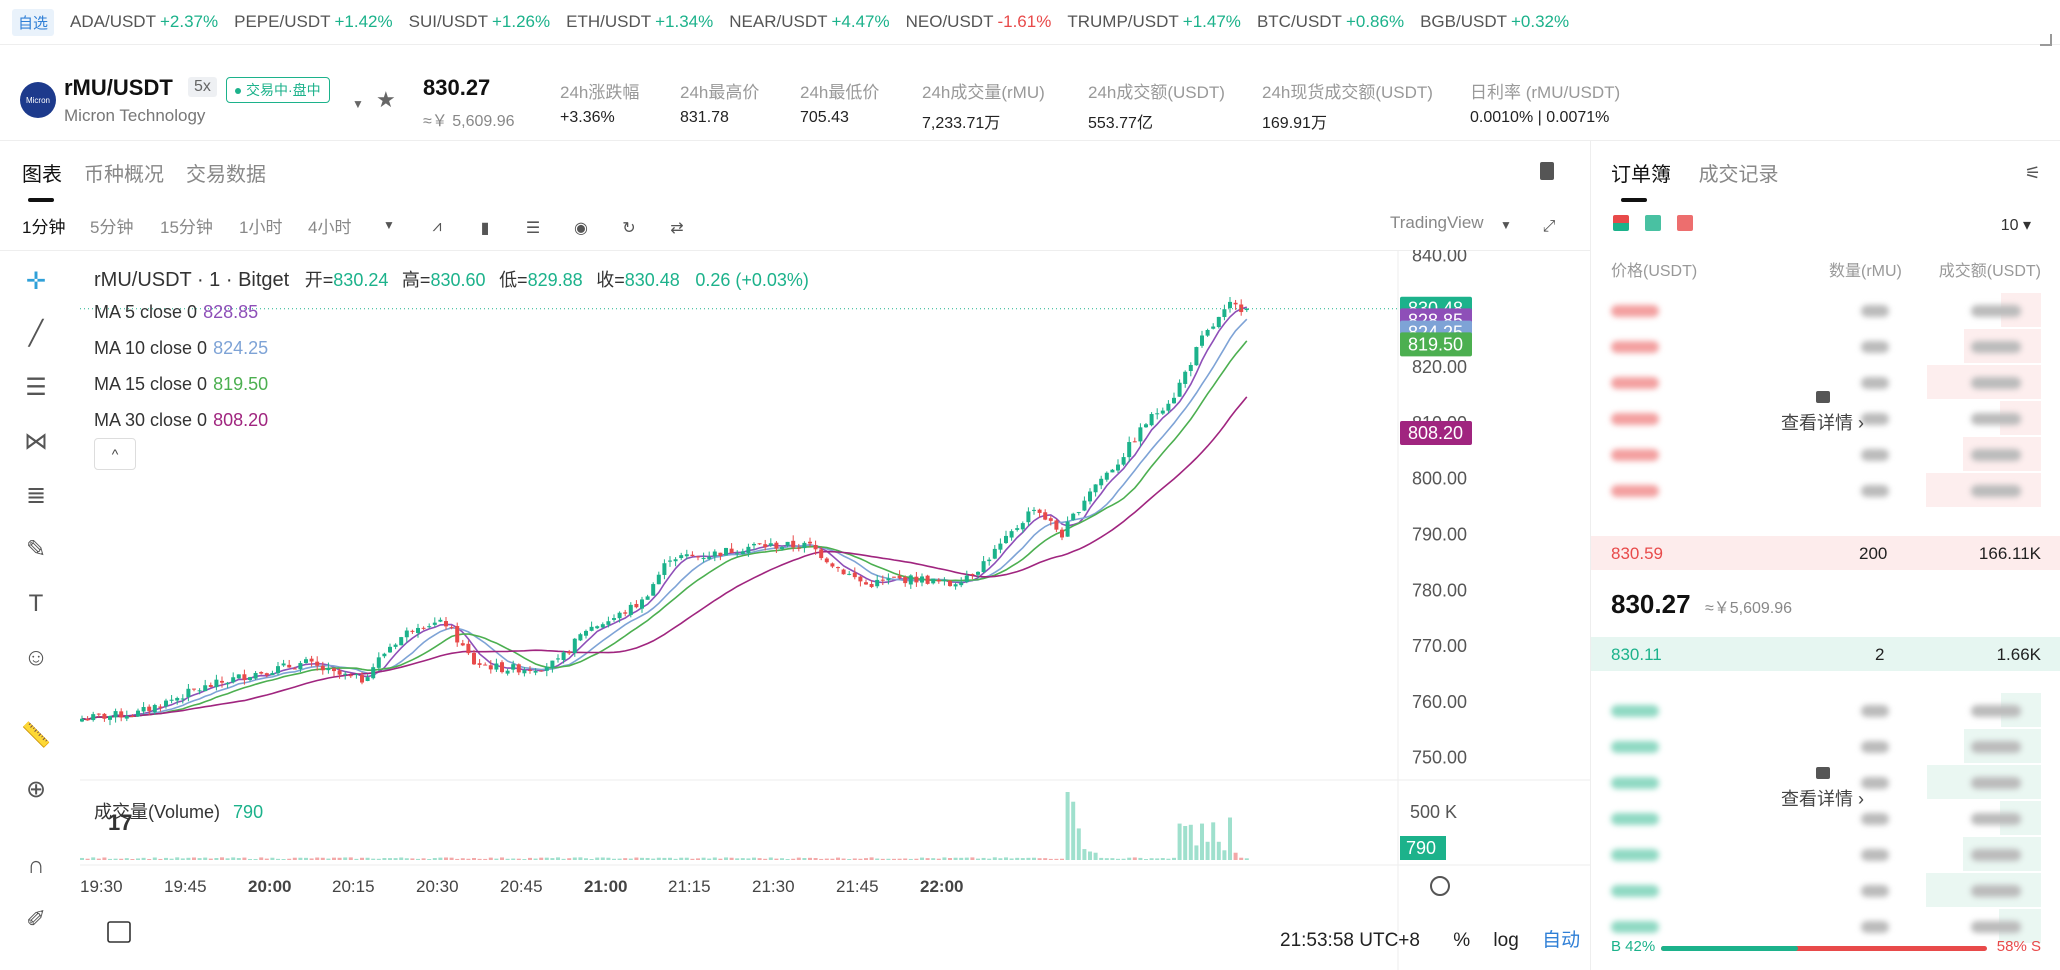 The height and width of the screenshot is (970, 2060). Describe the element at coordinates (1506, 225) in the screenshot. I see `engine-dropdown-icon: ▼` at that location.